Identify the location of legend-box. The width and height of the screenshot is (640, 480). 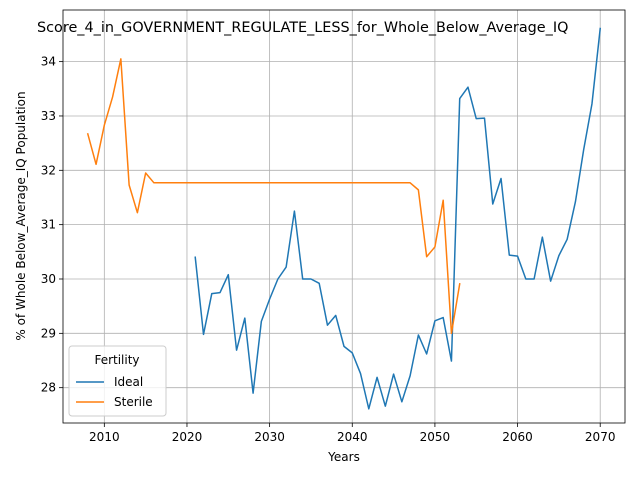
(117, 381).